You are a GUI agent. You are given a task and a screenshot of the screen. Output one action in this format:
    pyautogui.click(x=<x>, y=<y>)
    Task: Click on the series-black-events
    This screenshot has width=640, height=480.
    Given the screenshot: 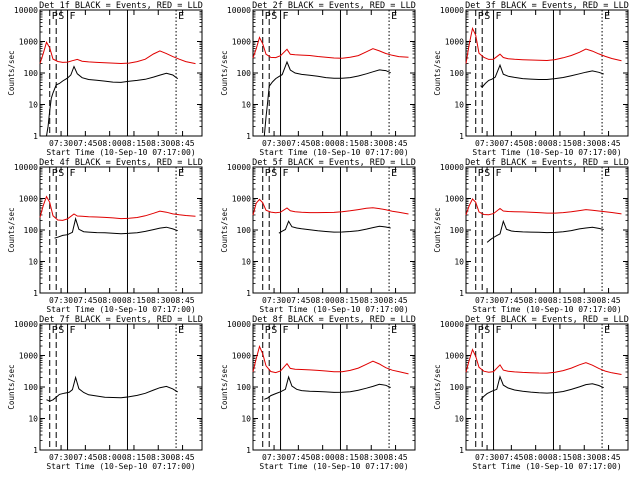 What is the action you would take?
    pyautogui.click(x=112, y=101)
    